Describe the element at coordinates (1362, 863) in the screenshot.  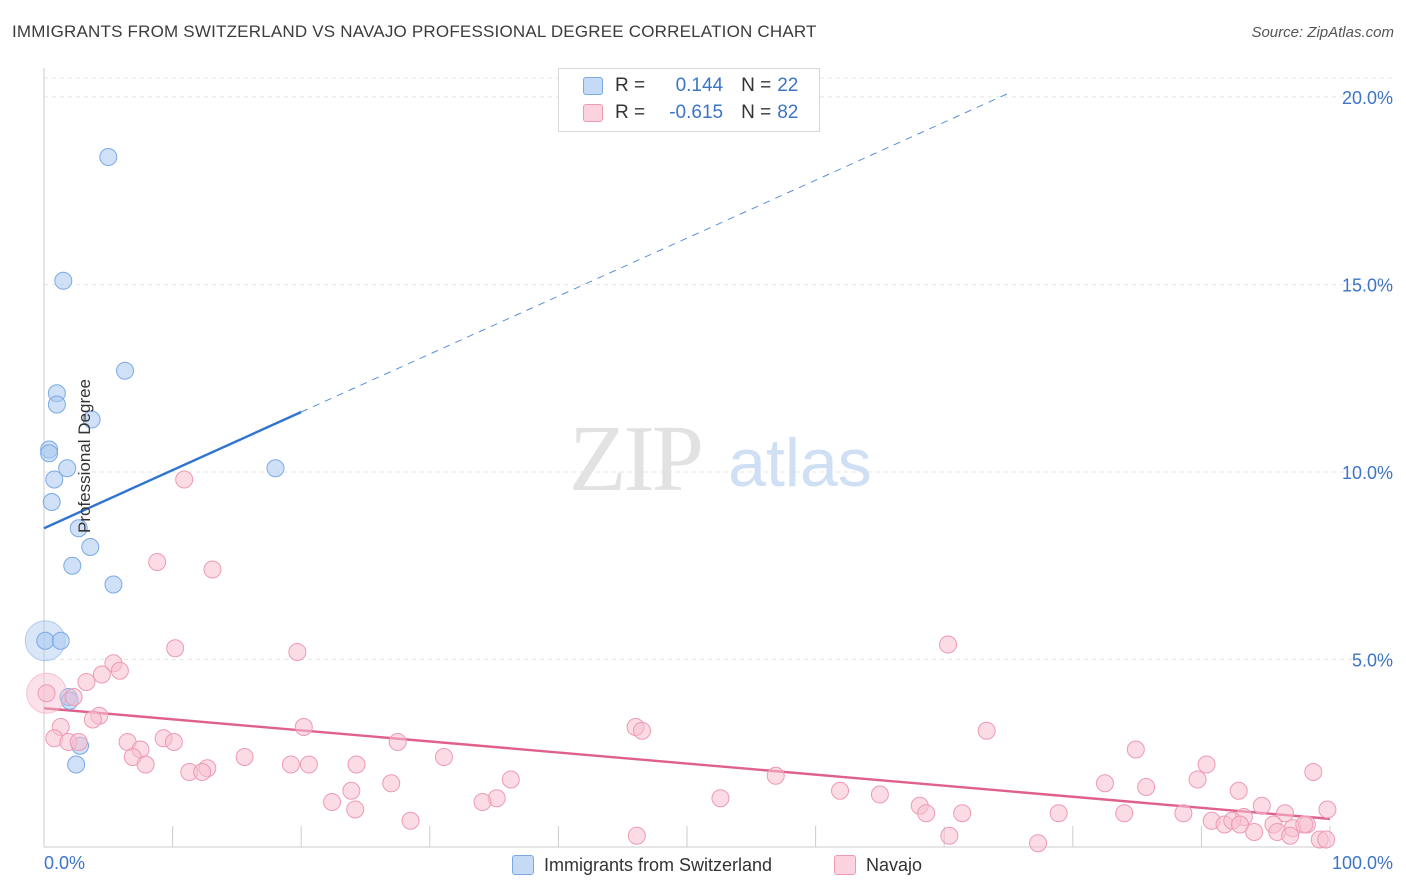
I see `x-tick-label: 100.0%` at that location.